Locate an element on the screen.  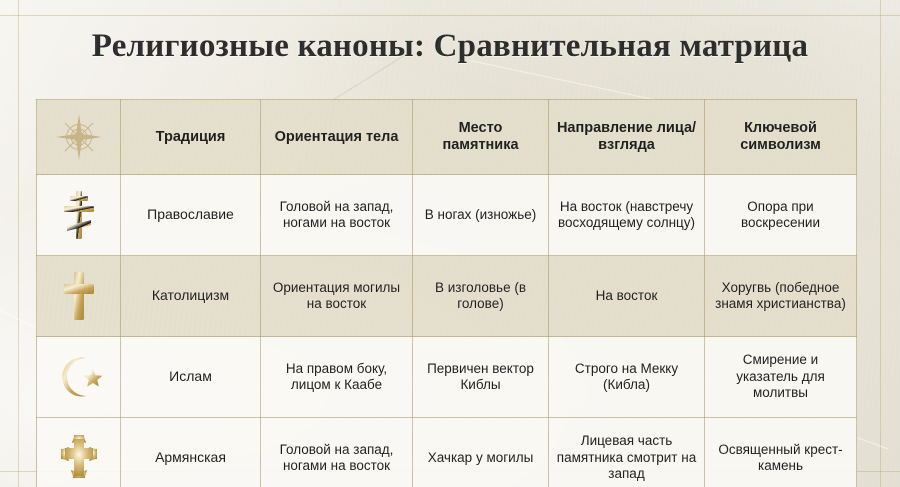
header-cell-symbolism: Ключевой символизм is located at coordinates (780, 137).